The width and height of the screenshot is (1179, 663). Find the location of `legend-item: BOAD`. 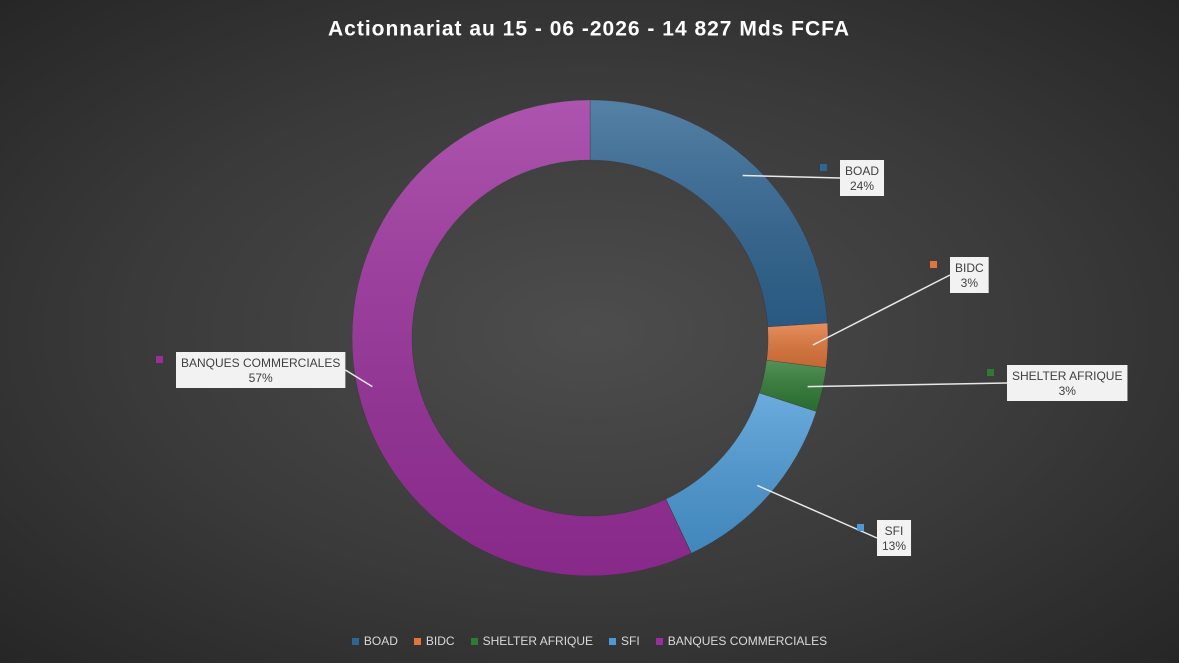

legend-item: BOAD is located at coordinates (374, 641).